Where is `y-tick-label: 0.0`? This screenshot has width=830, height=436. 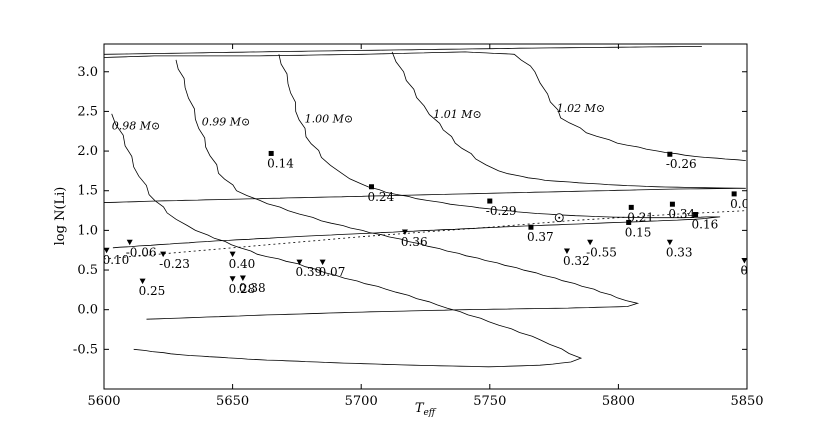
y-tick-label: 0.0 is located at coordinates (87, 310).